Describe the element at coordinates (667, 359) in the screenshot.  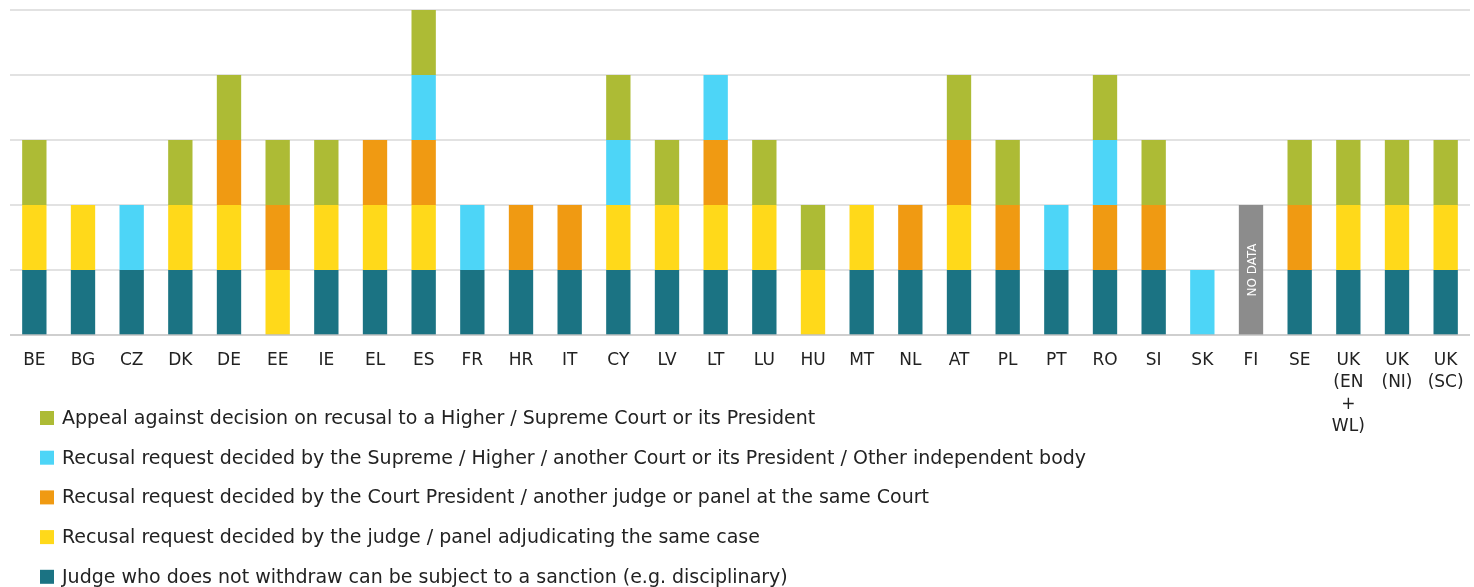
I see `x-tick-label: LV` at that location.